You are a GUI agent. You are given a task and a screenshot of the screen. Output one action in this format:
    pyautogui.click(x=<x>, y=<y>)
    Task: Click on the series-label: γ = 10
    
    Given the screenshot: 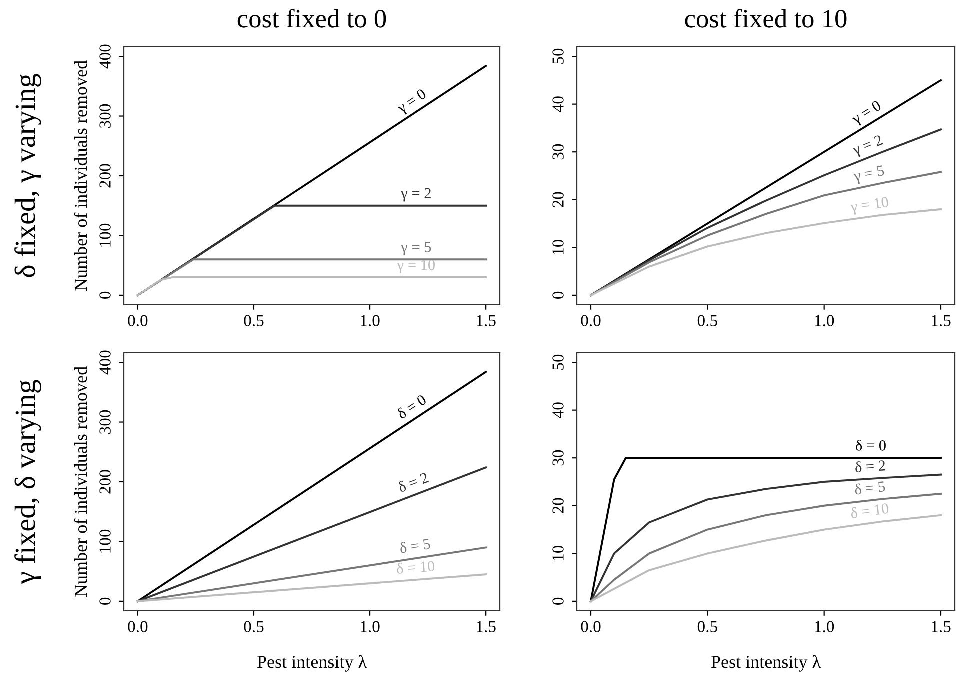 What is the action you would take?
    pyautogui.click(x=416, y=267)
    